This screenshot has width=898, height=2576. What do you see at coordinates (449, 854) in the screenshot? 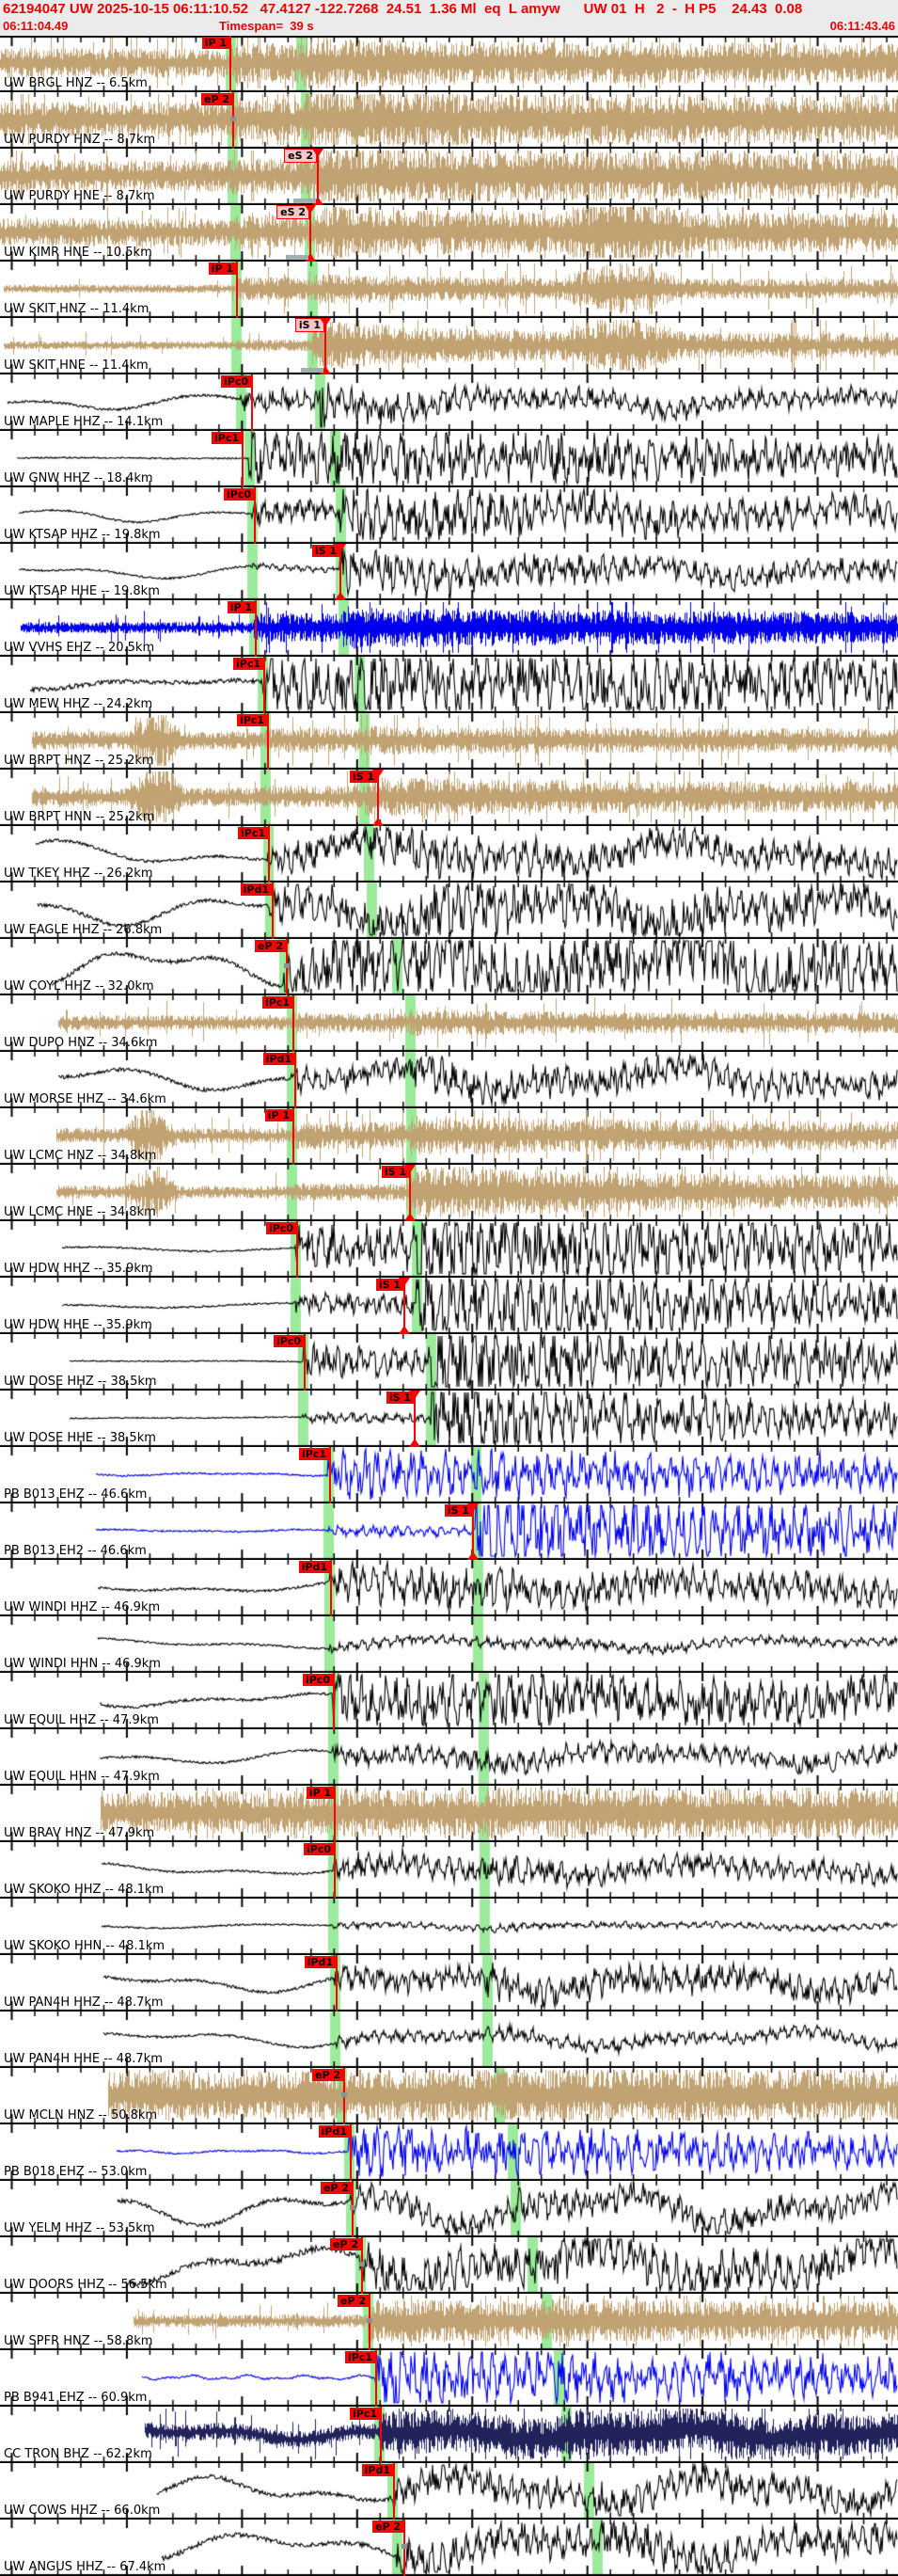
I see `trace-row-UW-TKEY-HHZ: UW TKEY HHZ -- 26.2km iPc1` at bounding box center [449, 854].